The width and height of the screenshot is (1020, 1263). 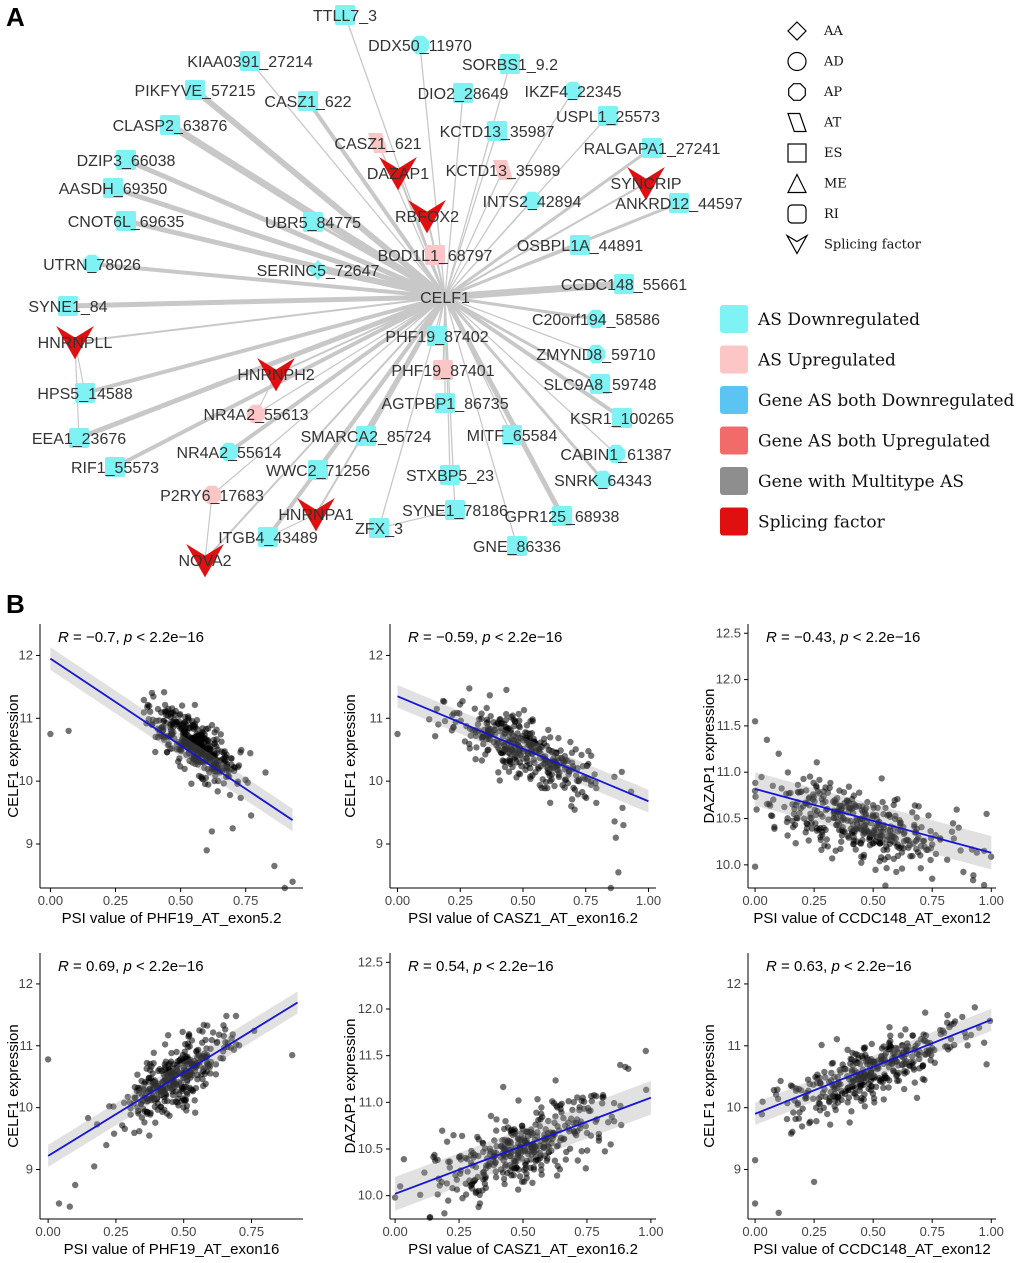 I want to click on y-tick-label: 11, so click(x=735, y=1045).